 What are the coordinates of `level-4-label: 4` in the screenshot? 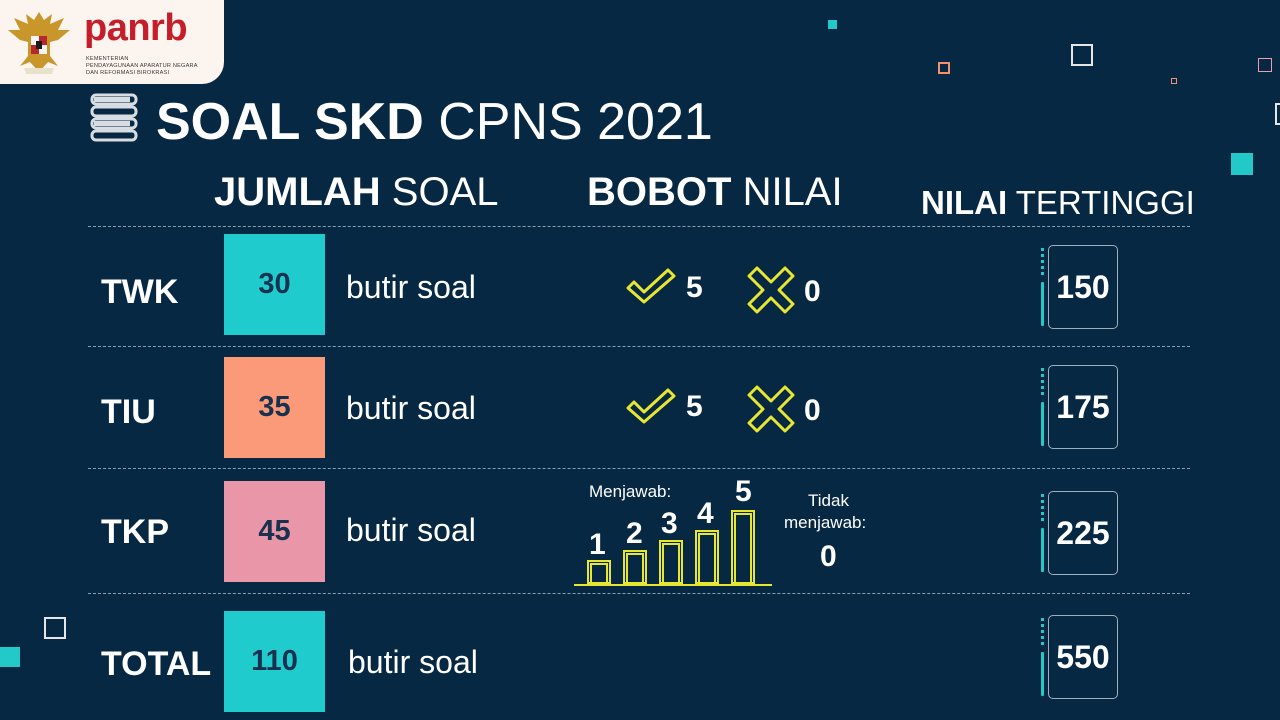 It's located at (705, 513).